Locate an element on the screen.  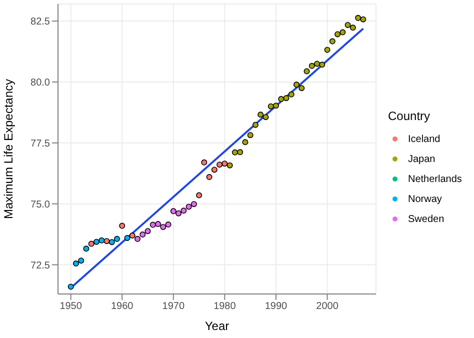
legend-label: Netherlands is located at coordinates (435, 179).